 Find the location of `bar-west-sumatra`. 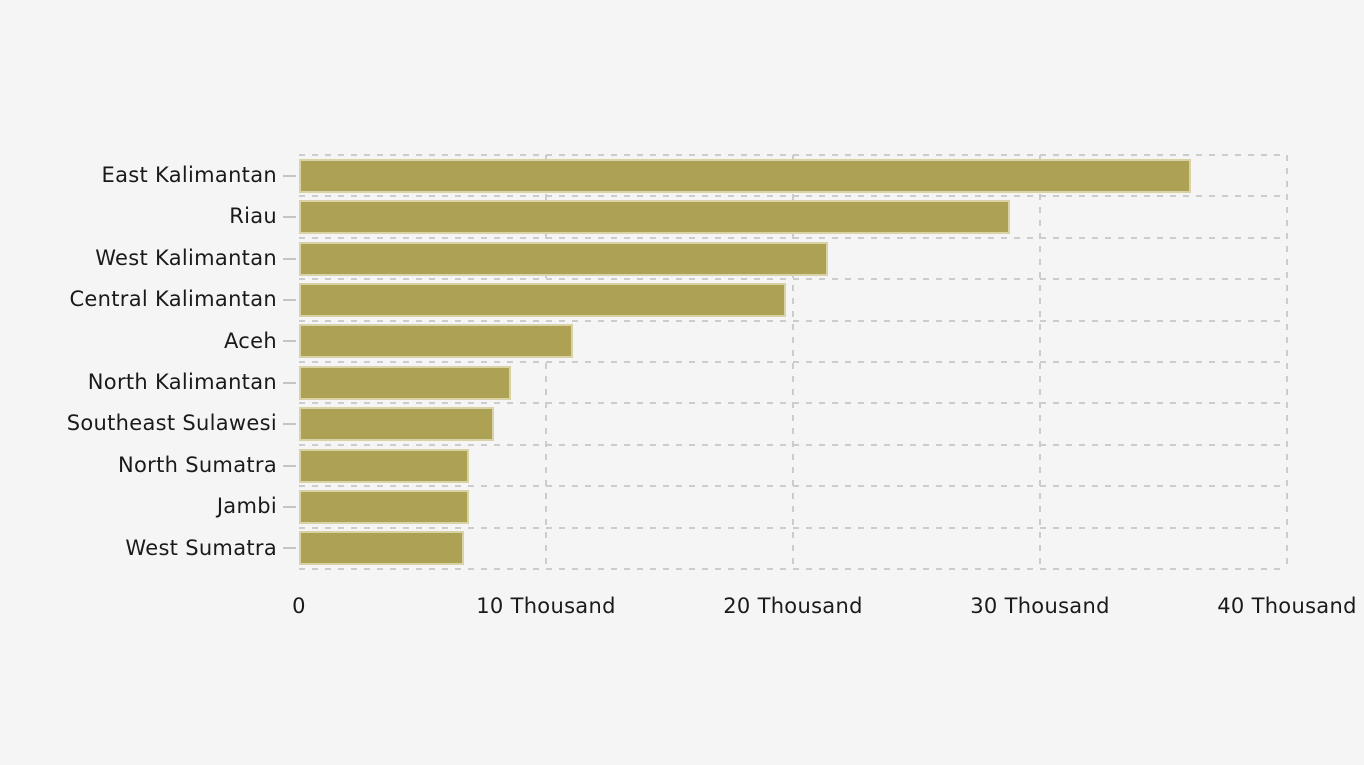

bar-west-sumatra is located at coordinates (382, 548).